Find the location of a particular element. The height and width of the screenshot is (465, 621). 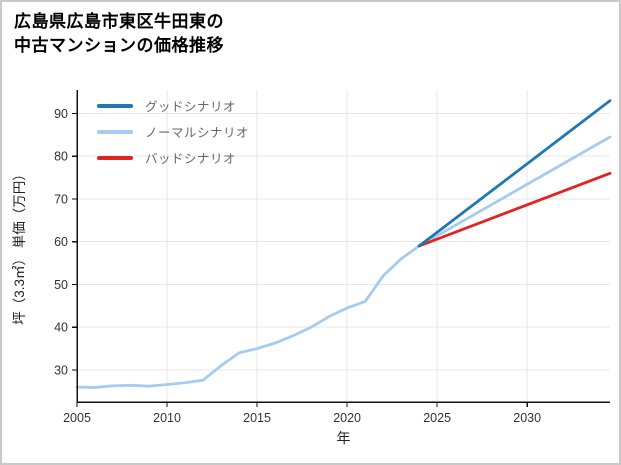

y-tick-label: 40 is located at coordinates (61, 328).